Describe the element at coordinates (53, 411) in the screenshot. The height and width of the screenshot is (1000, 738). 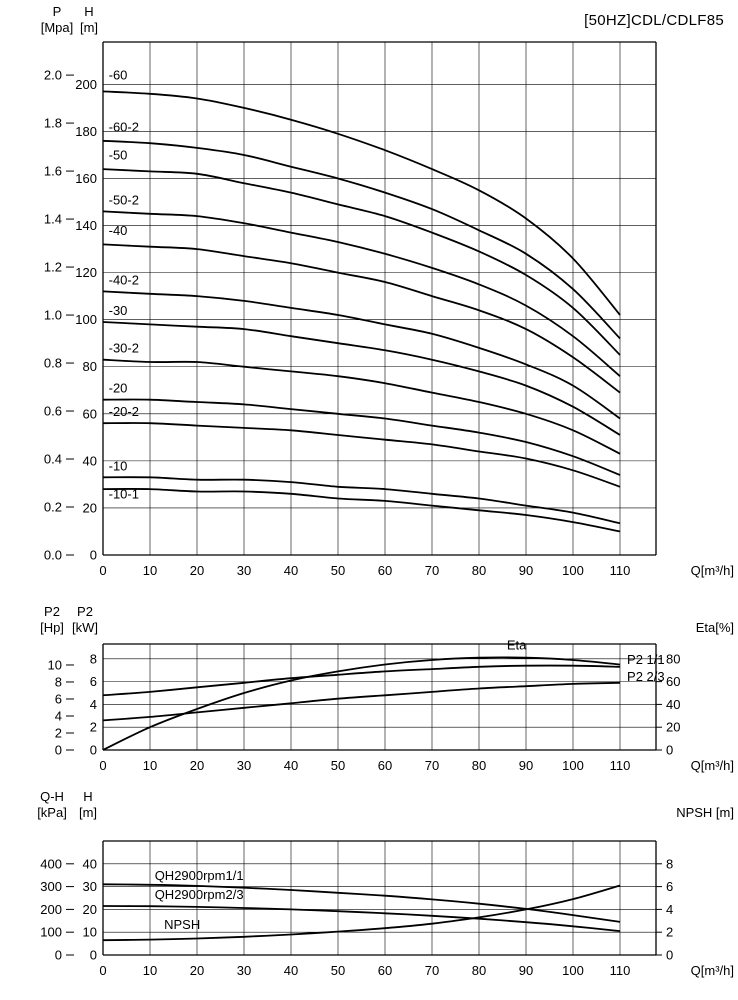
I see `svg-text: 0.6` at that location.